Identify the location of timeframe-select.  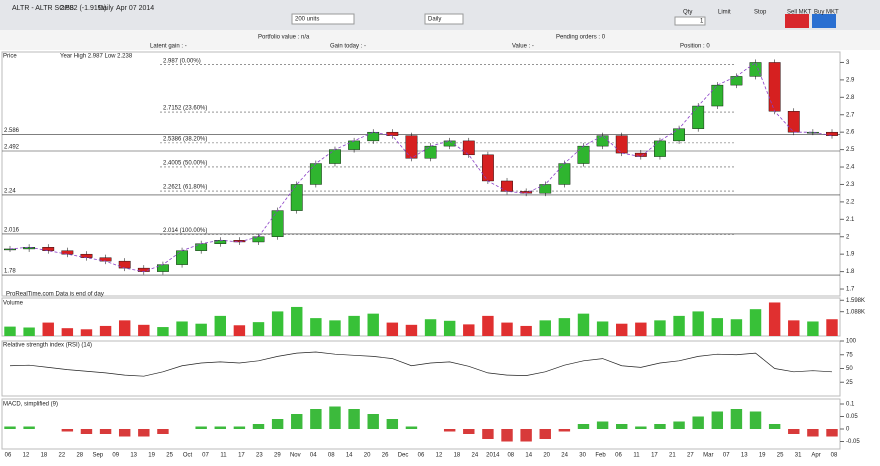
(444, 19).